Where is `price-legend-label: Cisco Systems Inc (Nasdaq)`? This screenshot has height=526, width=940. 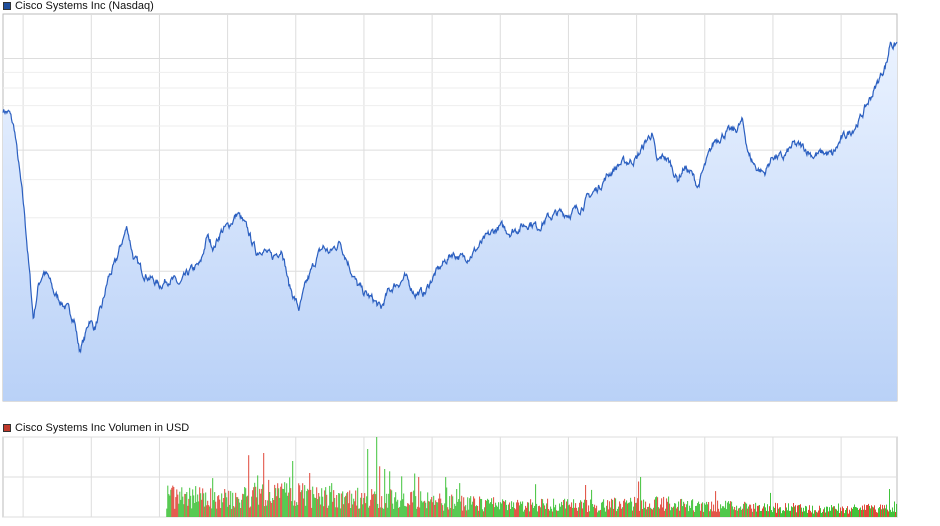 price-legend-label: Cisco Systems Inc (Nasdaq) is located at coordinates (84, 6).